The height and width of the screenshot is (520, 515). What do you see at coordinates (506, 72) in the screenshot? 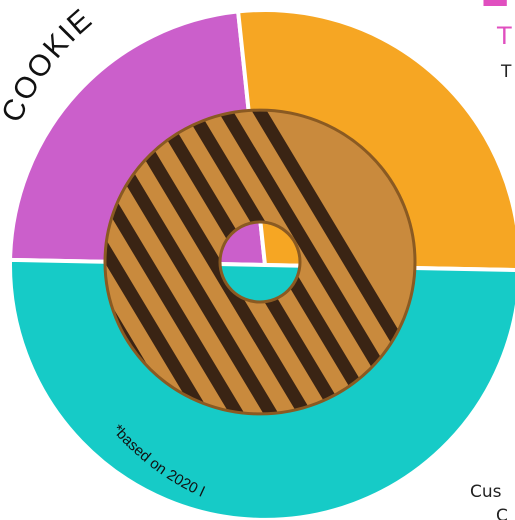
I see `subtitle-fragment: T` at bounding box center [506, 72].